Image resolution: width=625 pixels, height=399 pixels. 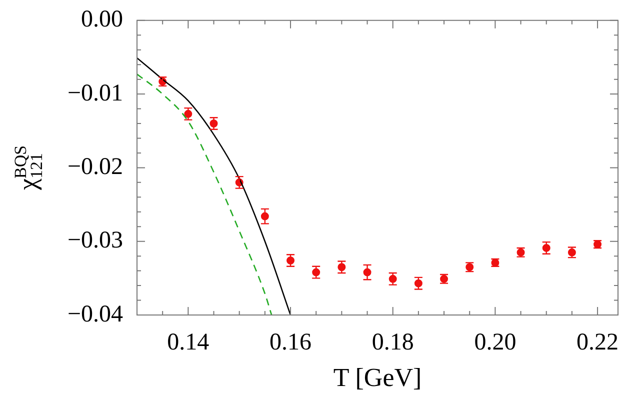 I want to click on y-tick-label: −0.03, so click(x=95, y=241).